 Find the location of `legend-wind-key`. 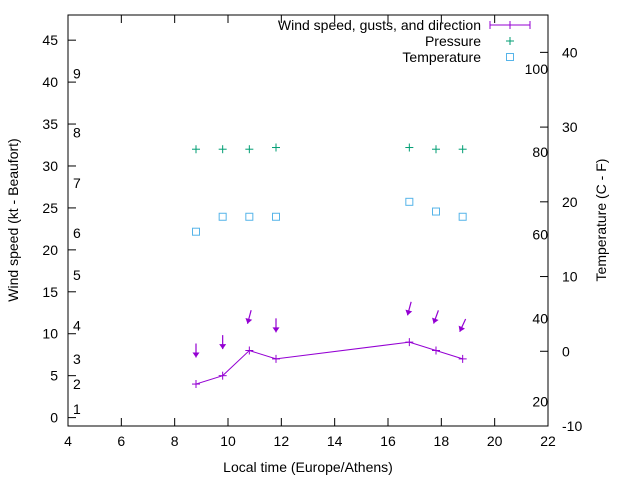

legend-wind-key is located at coordinates (510, 25).